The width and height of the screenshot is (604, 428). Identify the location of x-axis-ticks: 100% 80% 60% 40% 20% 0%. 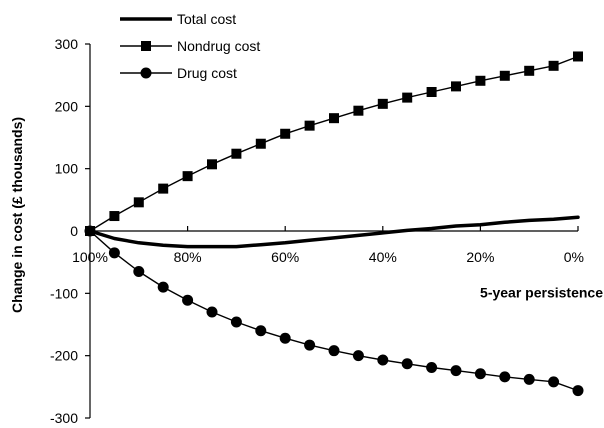
(328, 245).